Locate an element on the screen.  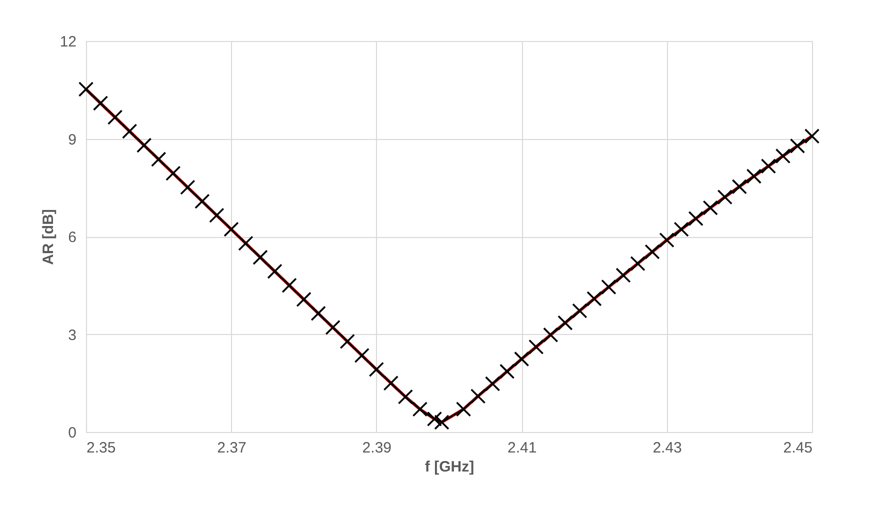
y-axis-title: AR [dB] is located at coordinates (48, 237).